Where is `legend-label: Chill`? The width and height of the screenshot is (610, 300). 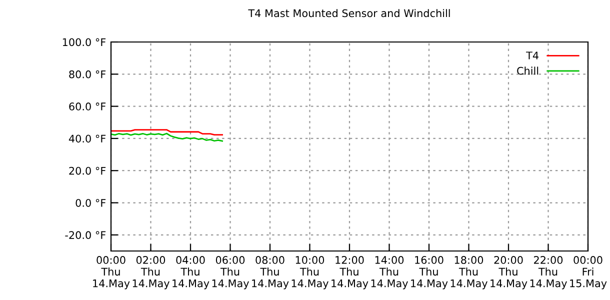
legend-label: Chill is located at coordinates (527, 70).